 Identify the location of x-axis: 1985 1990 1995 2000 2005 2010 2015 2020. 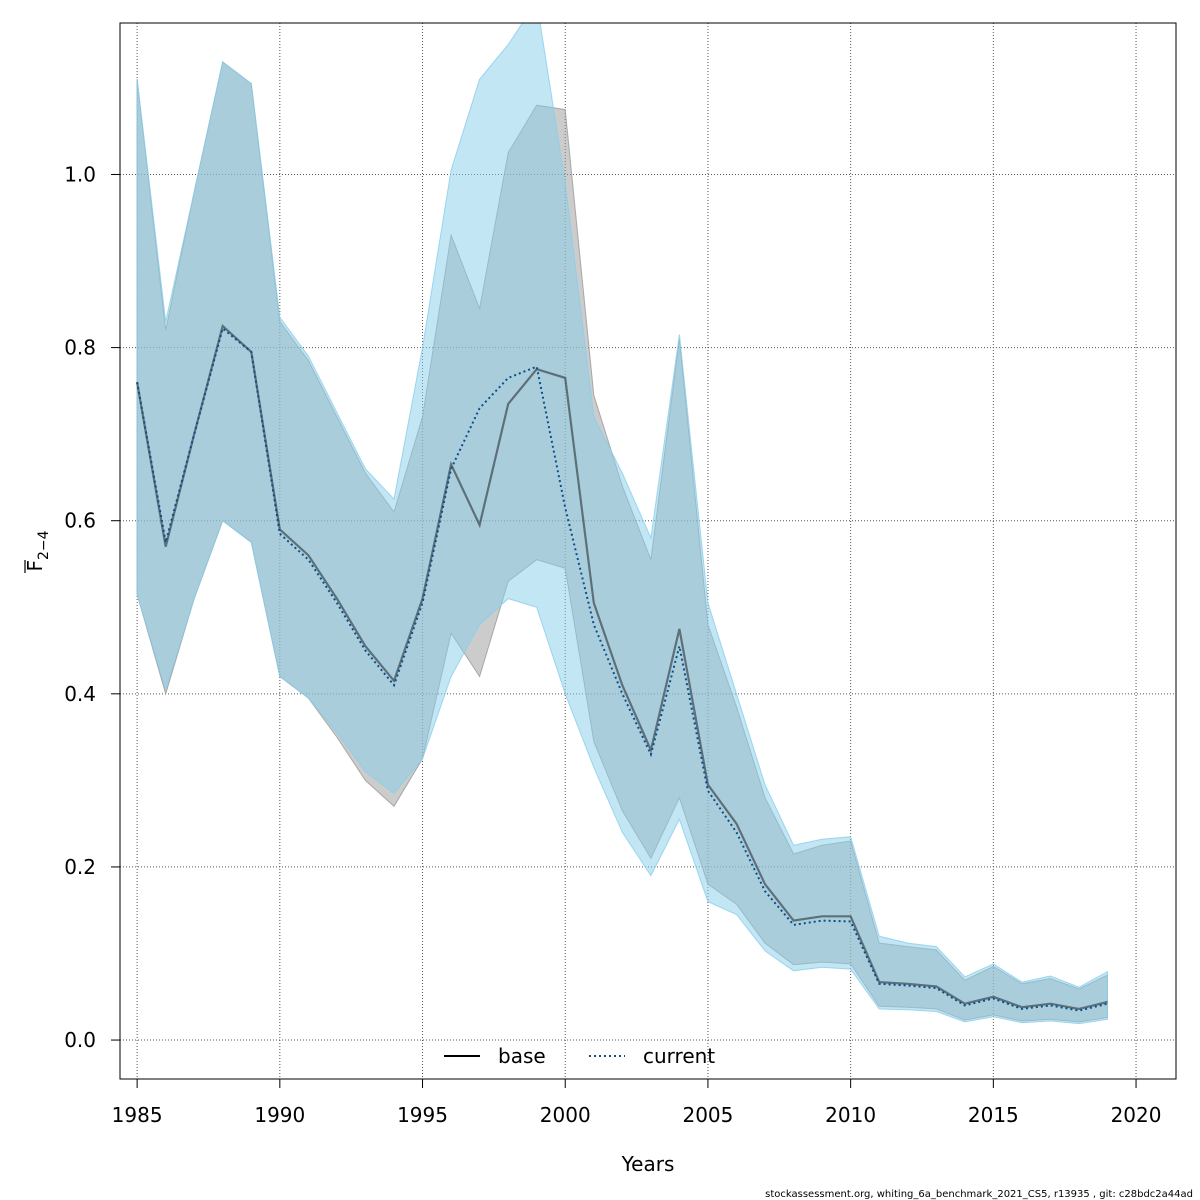
(637, 1103).